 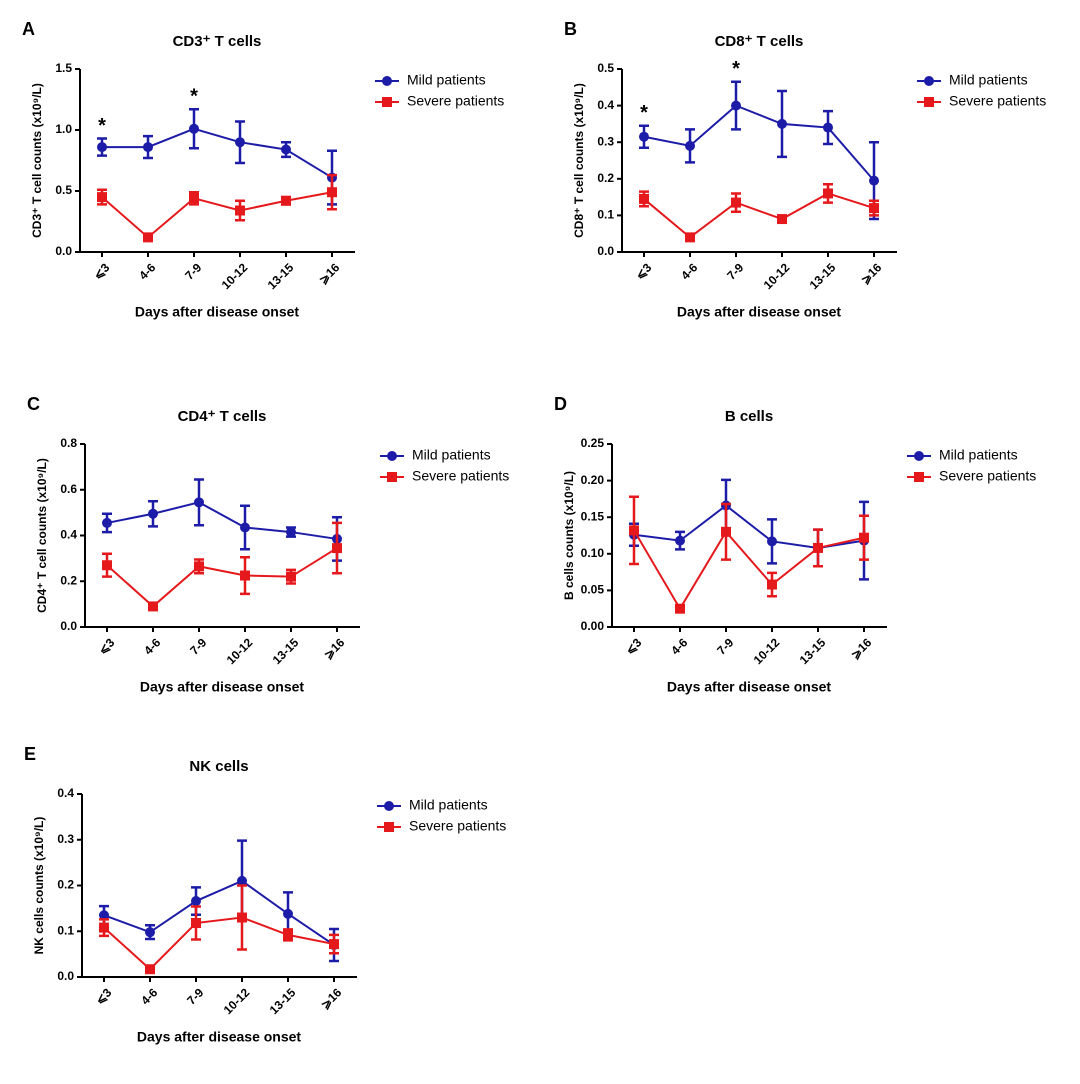 I want to click on y-axis-label: NK cells counts (x10⁹/L), so click(x=39, y=886).